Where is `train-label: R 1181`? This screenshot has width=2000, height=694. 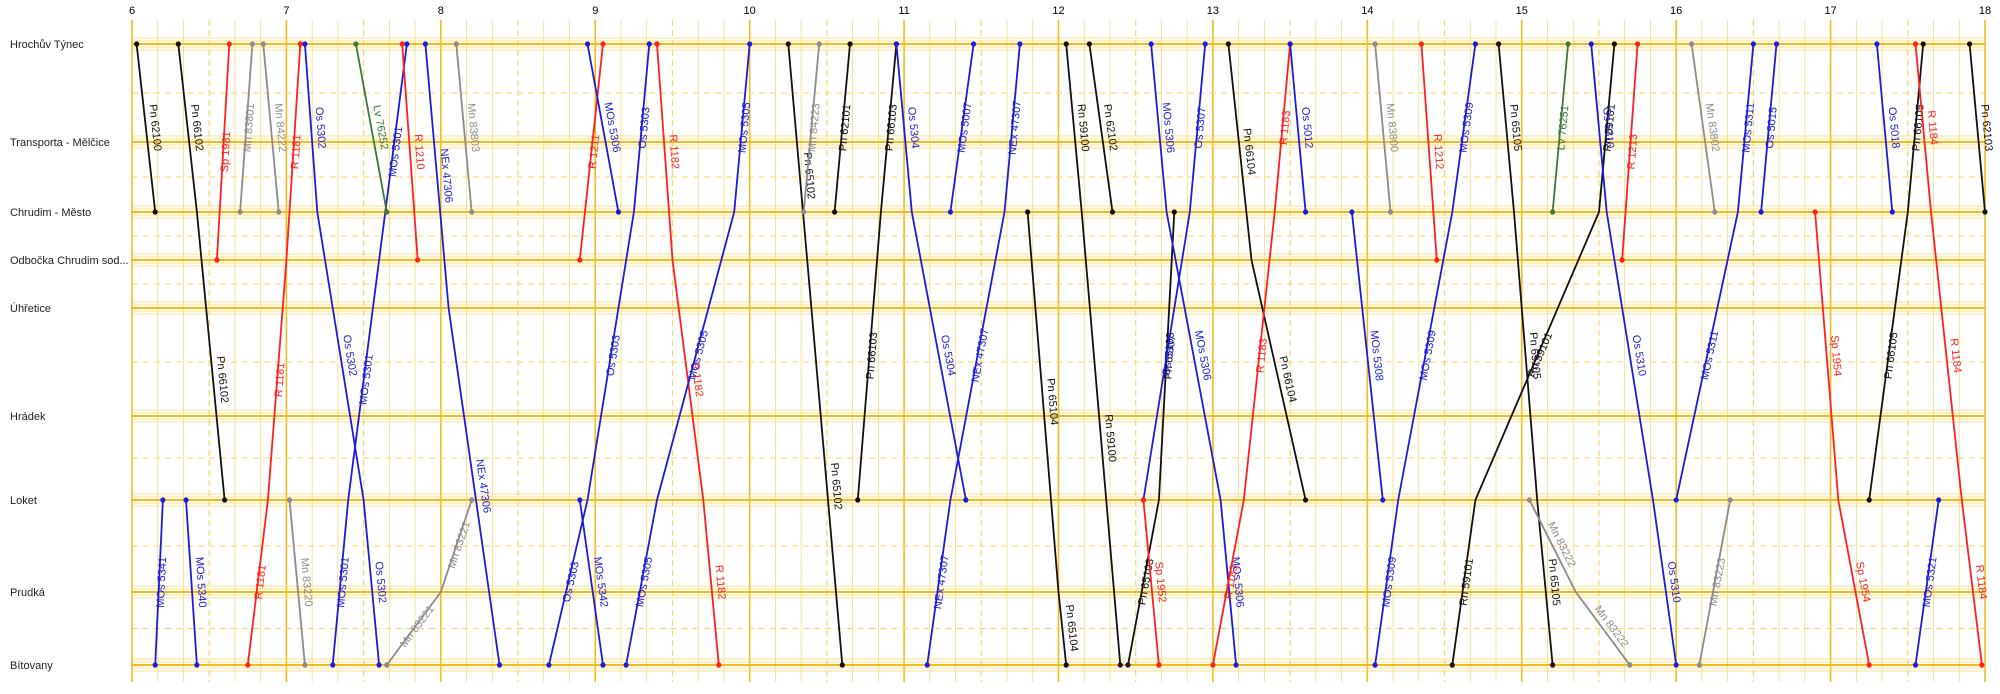
train-label: R 1181 is located at coordinates (296, 151).